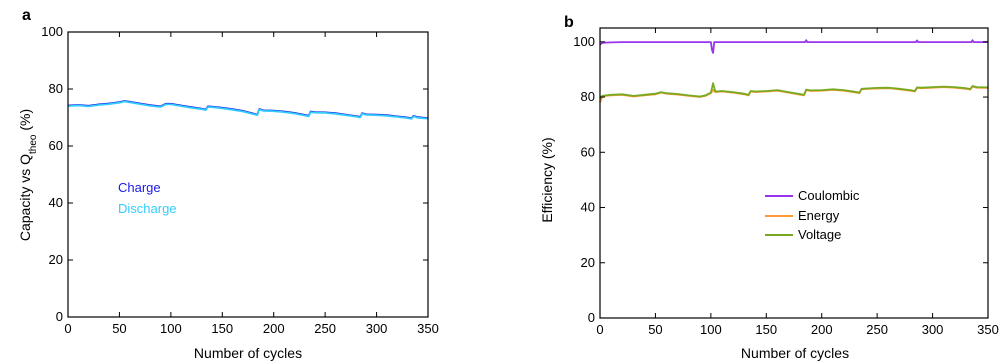 This screenshot has height=364, width=1001. Describe the element at coordinates (711, 329) in the screenshot. I see `panel-b-x-tick-label: 100` at that location.